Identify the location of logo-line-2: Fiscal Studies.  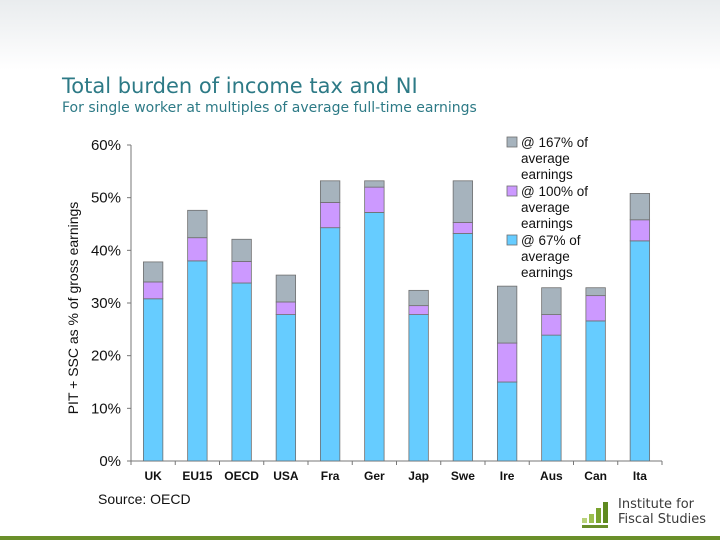
(662, 519).